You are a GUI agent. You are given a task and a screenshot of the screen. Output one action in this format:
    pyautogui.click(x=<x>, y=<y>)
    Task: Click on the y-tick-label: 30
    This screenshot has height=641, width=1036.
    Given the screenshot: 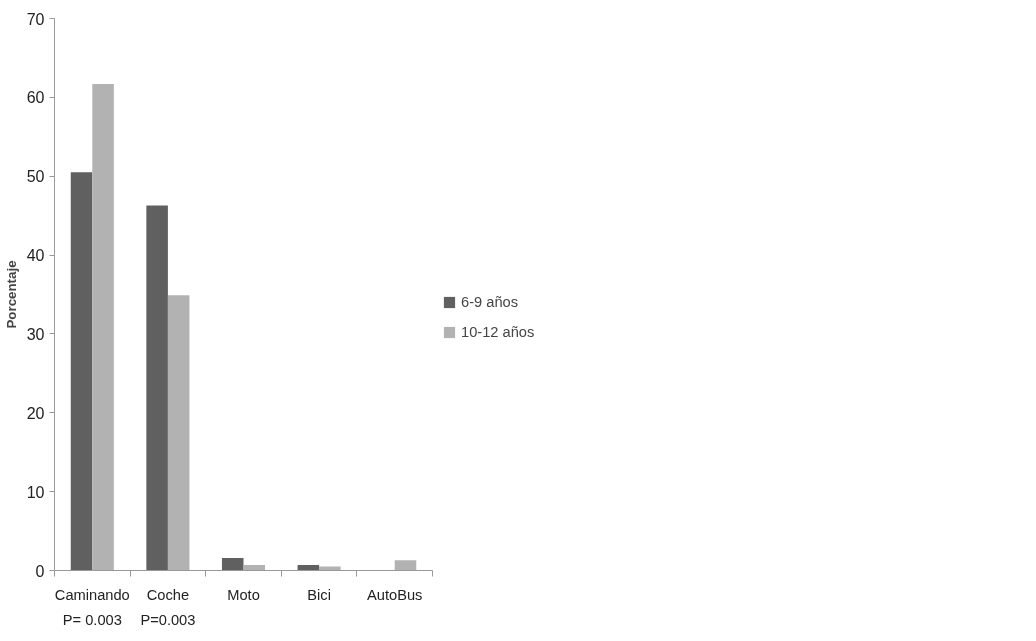 What is the action you would take?
    pyautogui.click(x=35, y=334)
    